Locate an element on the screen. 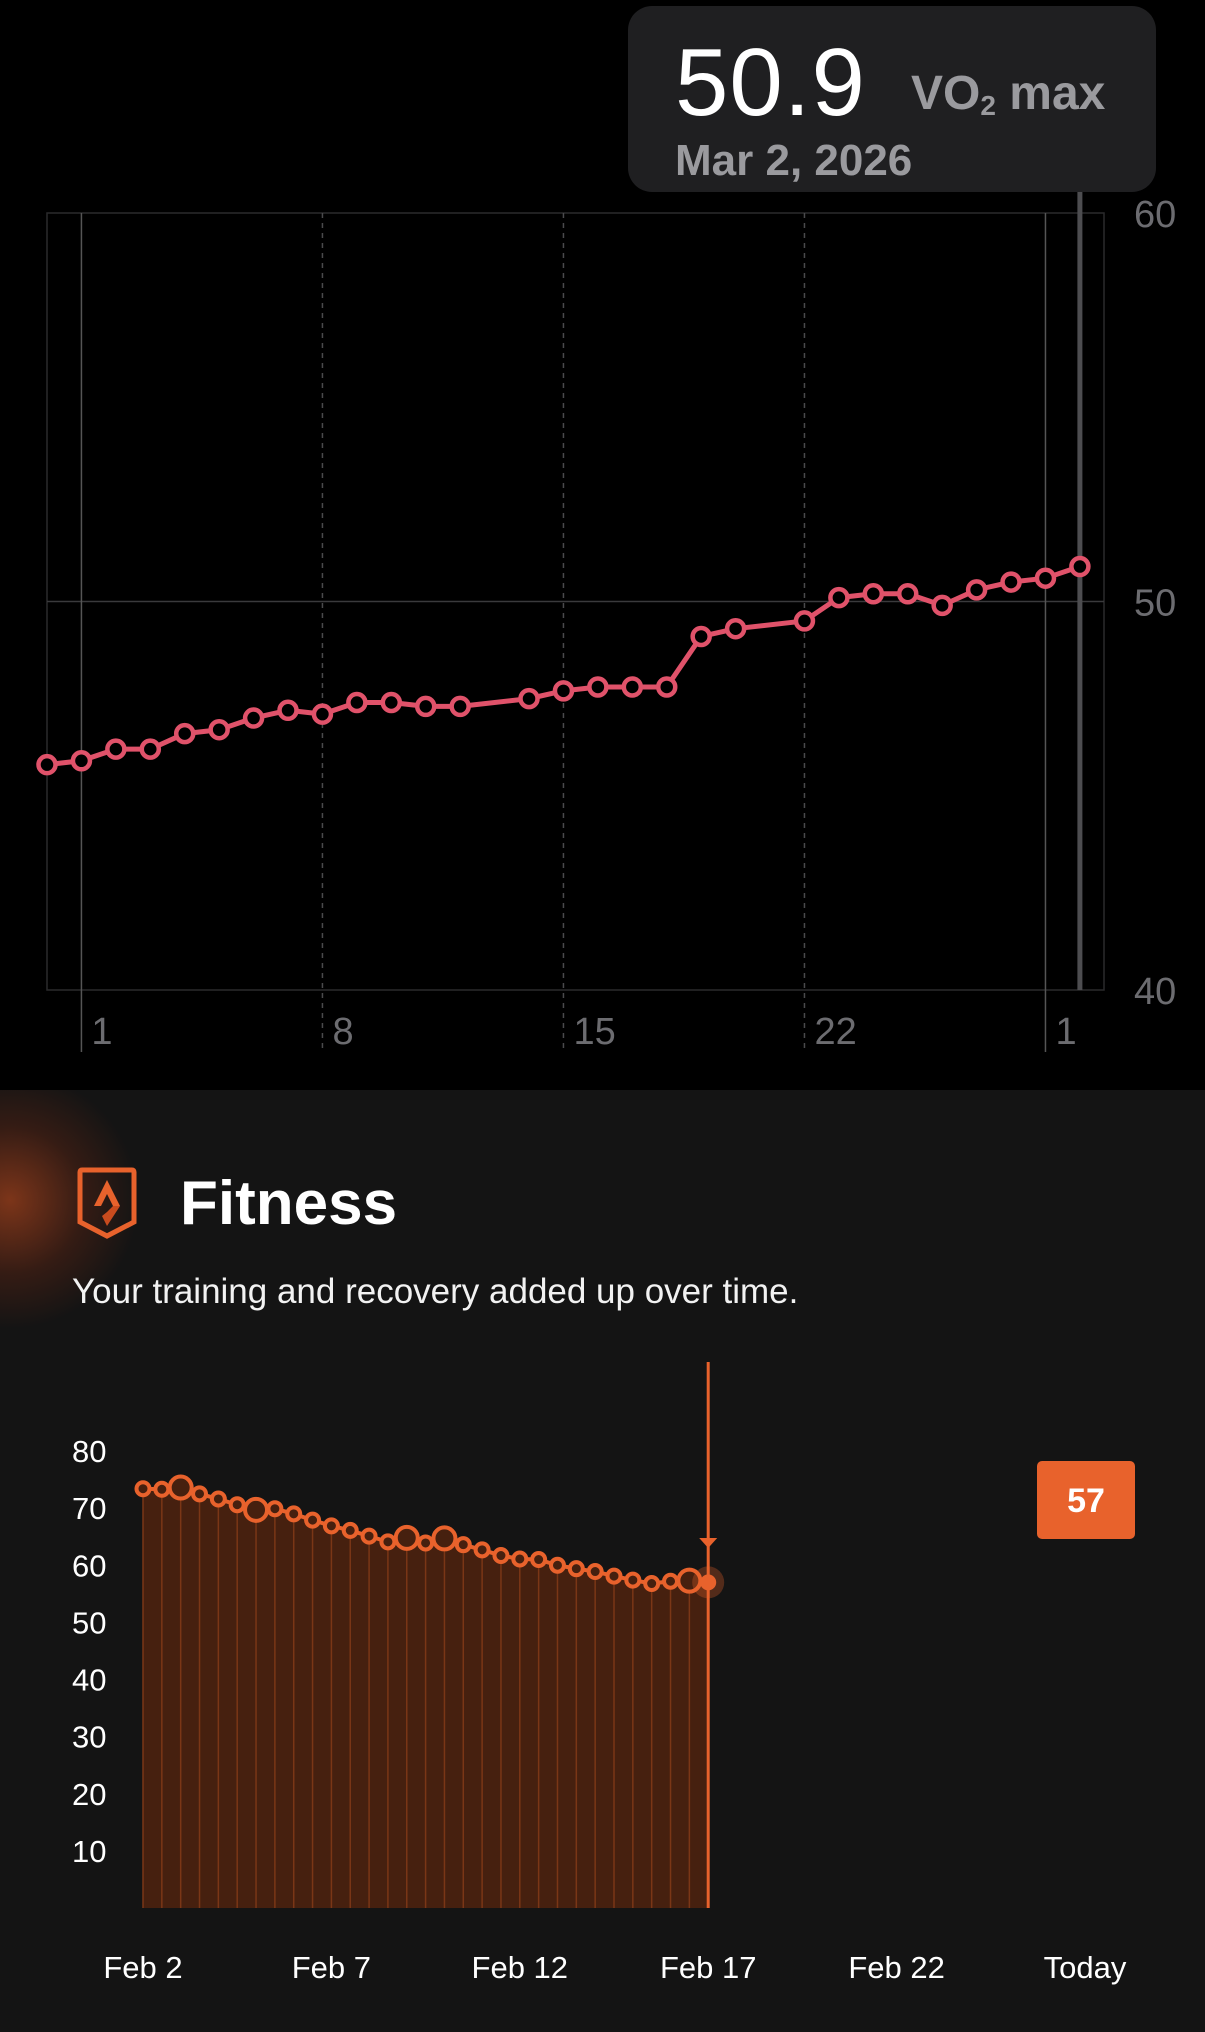 The width and height of the screenshot is (1205, 2032). vo2-tooltip-unit: VO2 max is located at coordinates (1008, 94).